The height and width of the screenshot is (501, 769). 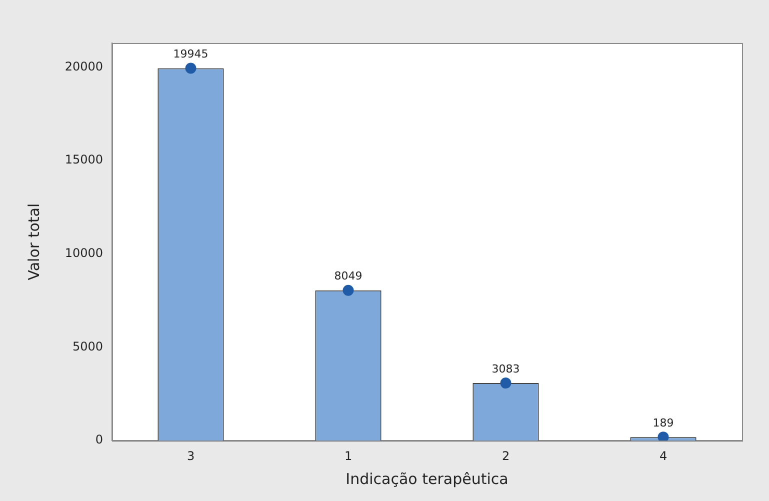 I want to click on y-tick-label: 20000, so click(x=83, y=66).